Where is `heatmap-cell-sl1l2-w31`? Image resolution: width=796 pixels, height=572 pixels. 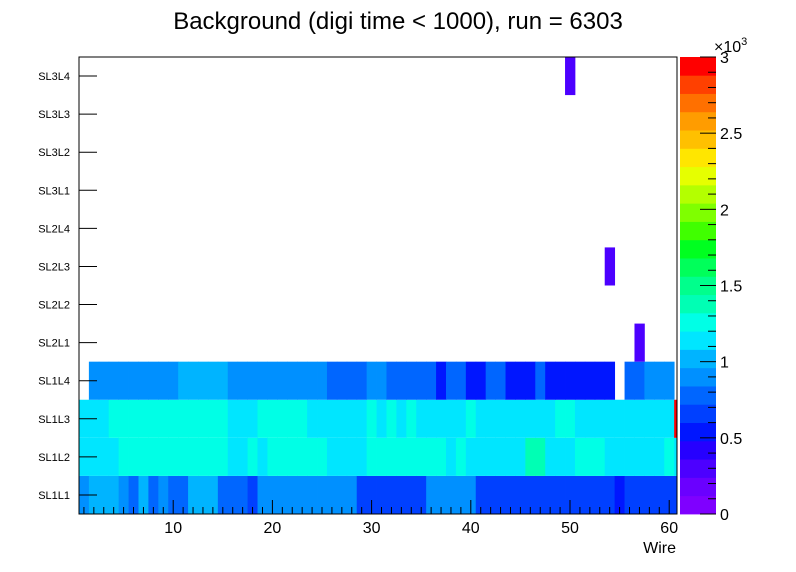 heatmap-cell-sl1l2-w31 is located at coordinates (381, 456).